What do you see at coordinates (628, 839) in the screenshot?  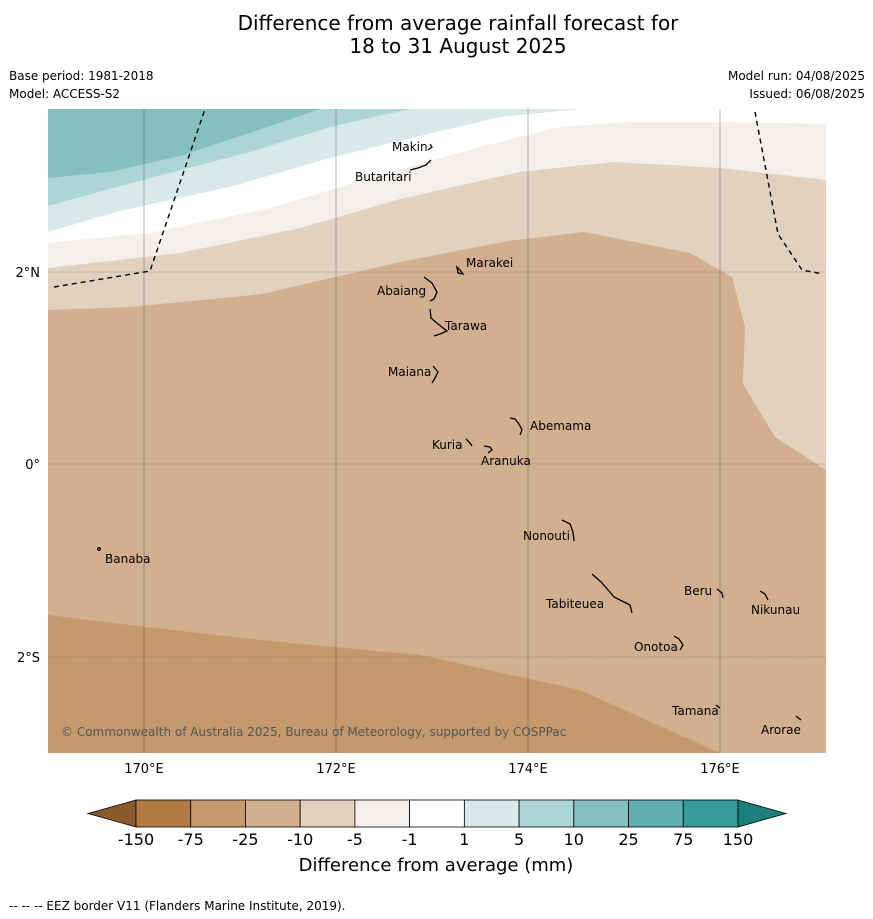 I see `colorbar-tick-label: 25` at bounding box center [628, 839].